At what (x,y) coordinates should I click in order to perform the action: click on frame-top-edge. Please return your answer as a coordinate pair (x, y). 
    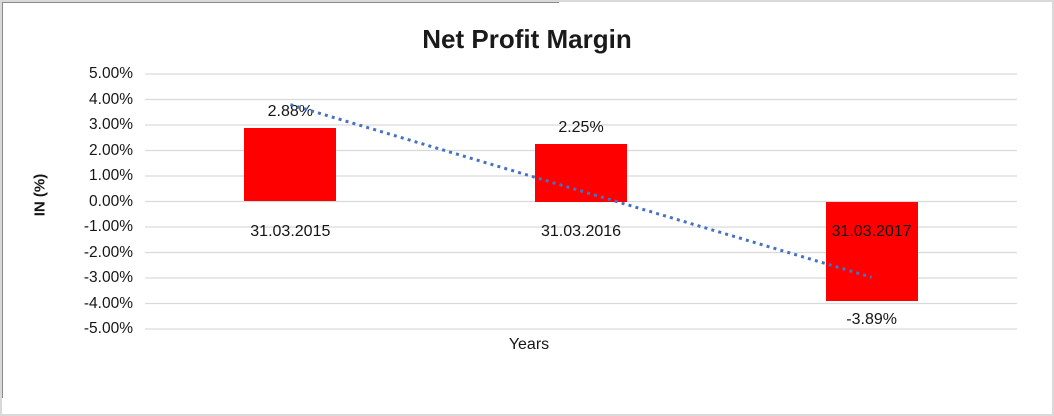
    Looking at the image, I should click on (280, 2).